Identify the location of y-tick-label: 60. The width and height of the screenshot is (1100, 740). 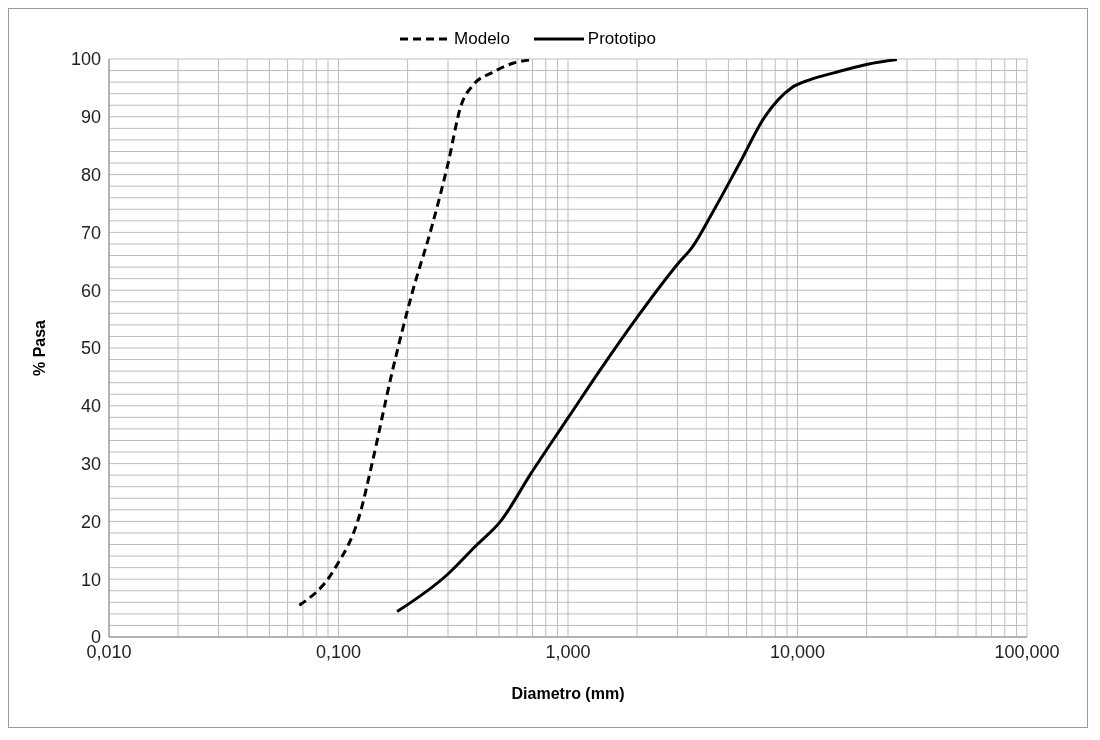
(90, 290).